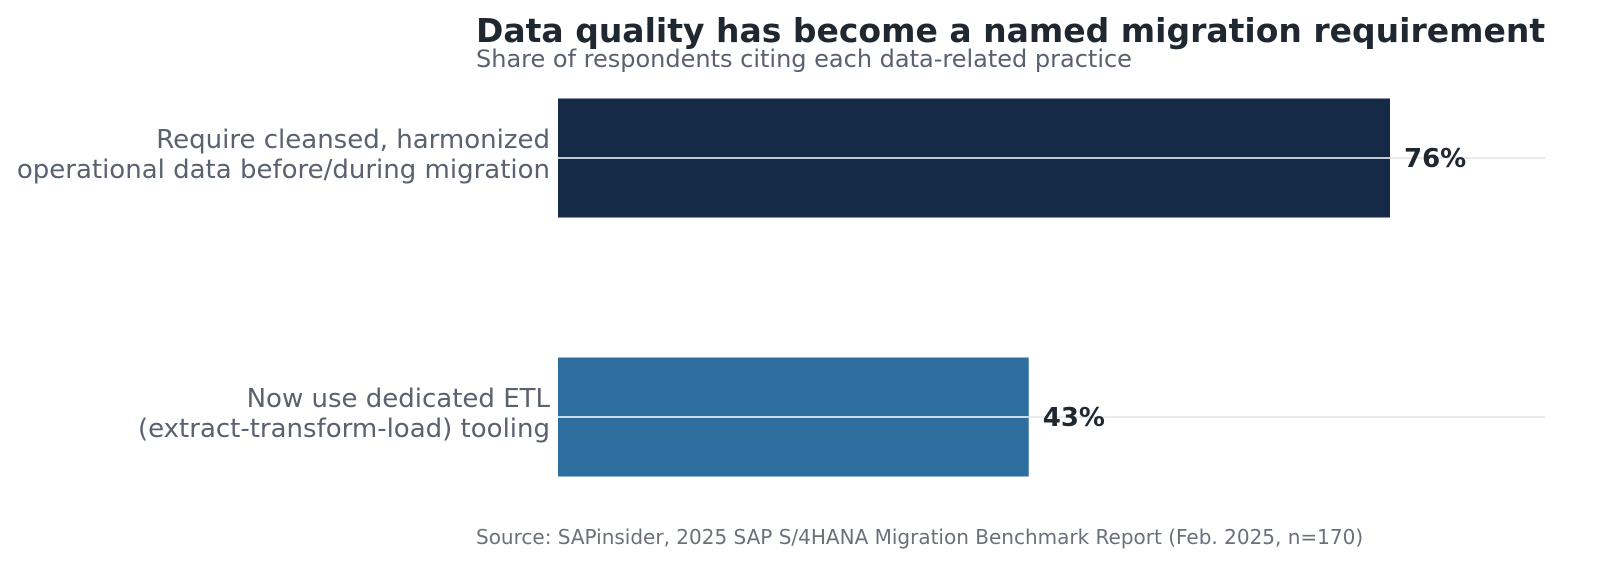 The width and height of the screenshot is (1600, 565). Describe the element at coordinates (353, 140) in the screenshot. I see `category-label: Require cleansed, harmonized` at that location.